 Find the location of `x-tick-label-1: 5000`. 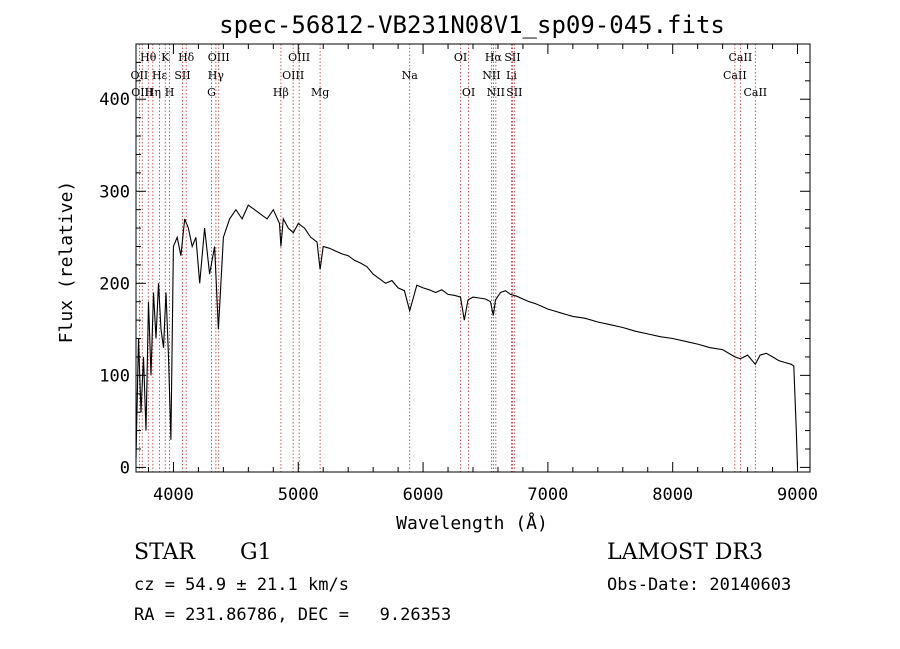

x-tick-label-1: 5000 is located at coordinates (298, 495).